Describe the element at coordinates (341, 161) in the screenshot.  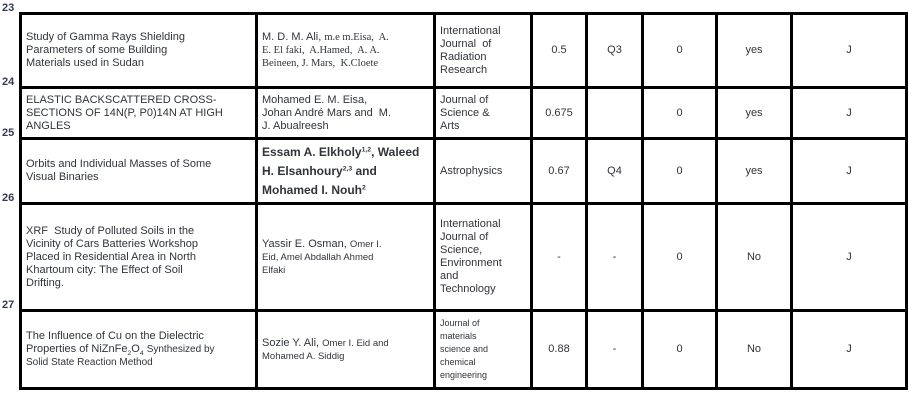
I see `text-segment: , Waleed H. Elsanhoury` at that location.